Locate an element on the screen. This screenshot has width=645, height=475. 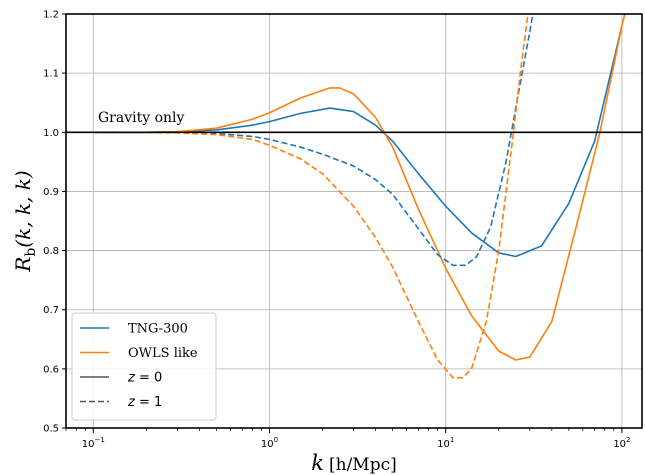
y-tick-label: 1.1 is located at coordinates (51, 74).